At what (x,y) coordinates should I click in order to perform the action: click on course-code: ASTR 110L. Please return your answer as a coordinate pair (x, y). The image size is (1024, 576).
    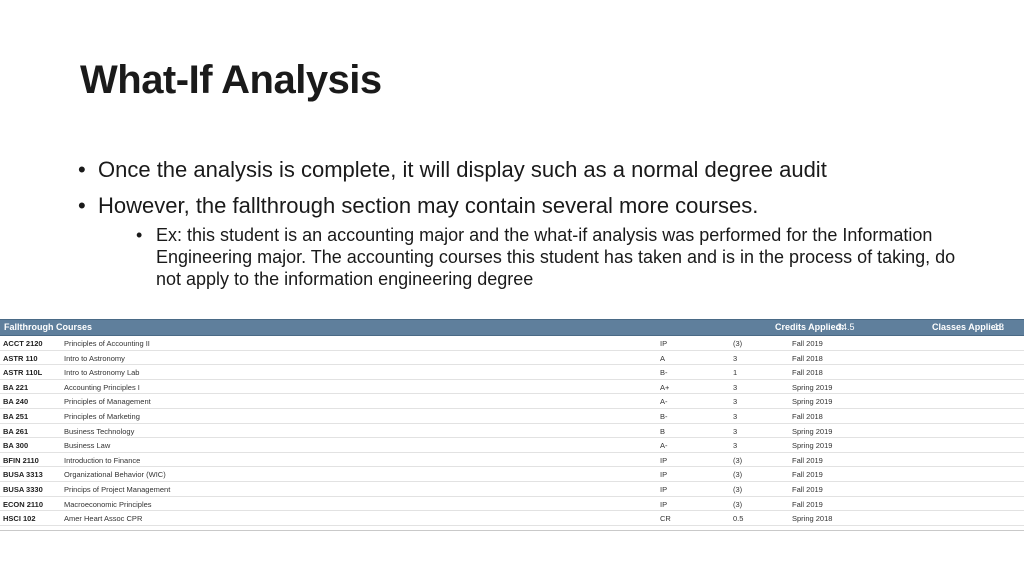
    Looking at the image, I should click on (23, 373).